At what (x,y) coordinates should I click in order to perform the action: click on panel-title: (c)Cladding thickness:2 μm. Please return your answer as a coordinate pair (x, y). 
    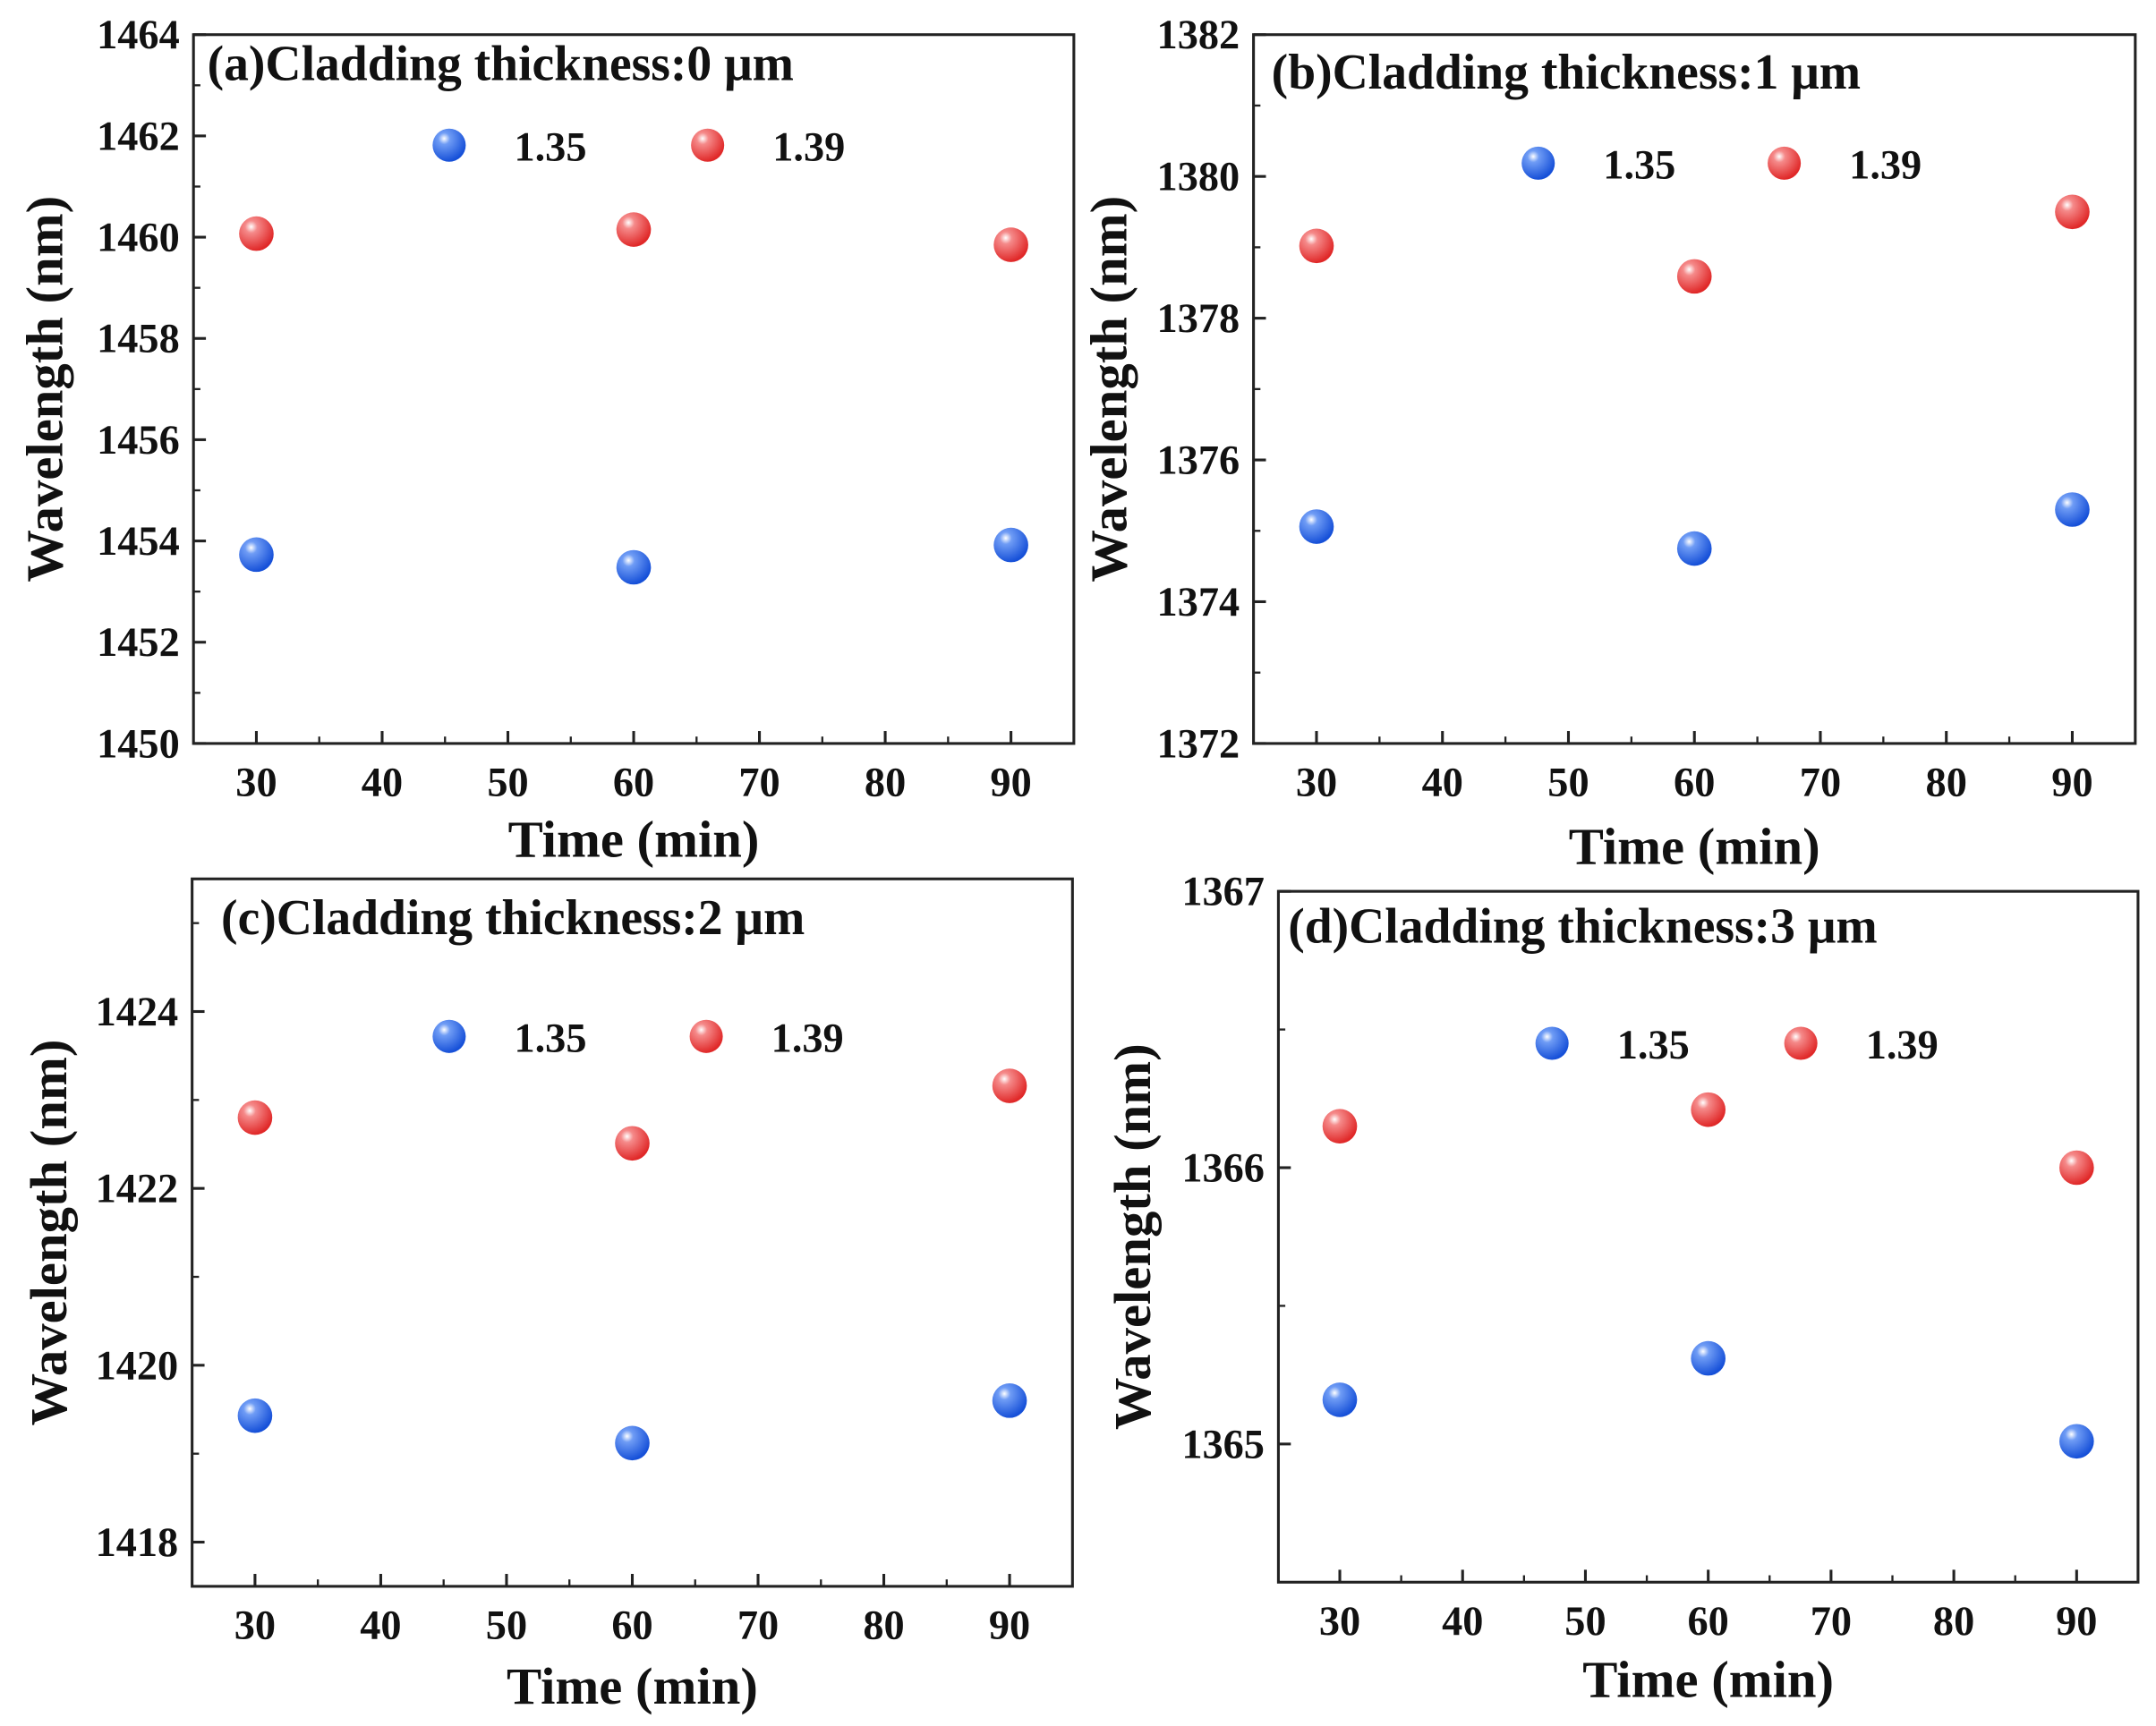
    Looking at the image, I should click on (513, 918).